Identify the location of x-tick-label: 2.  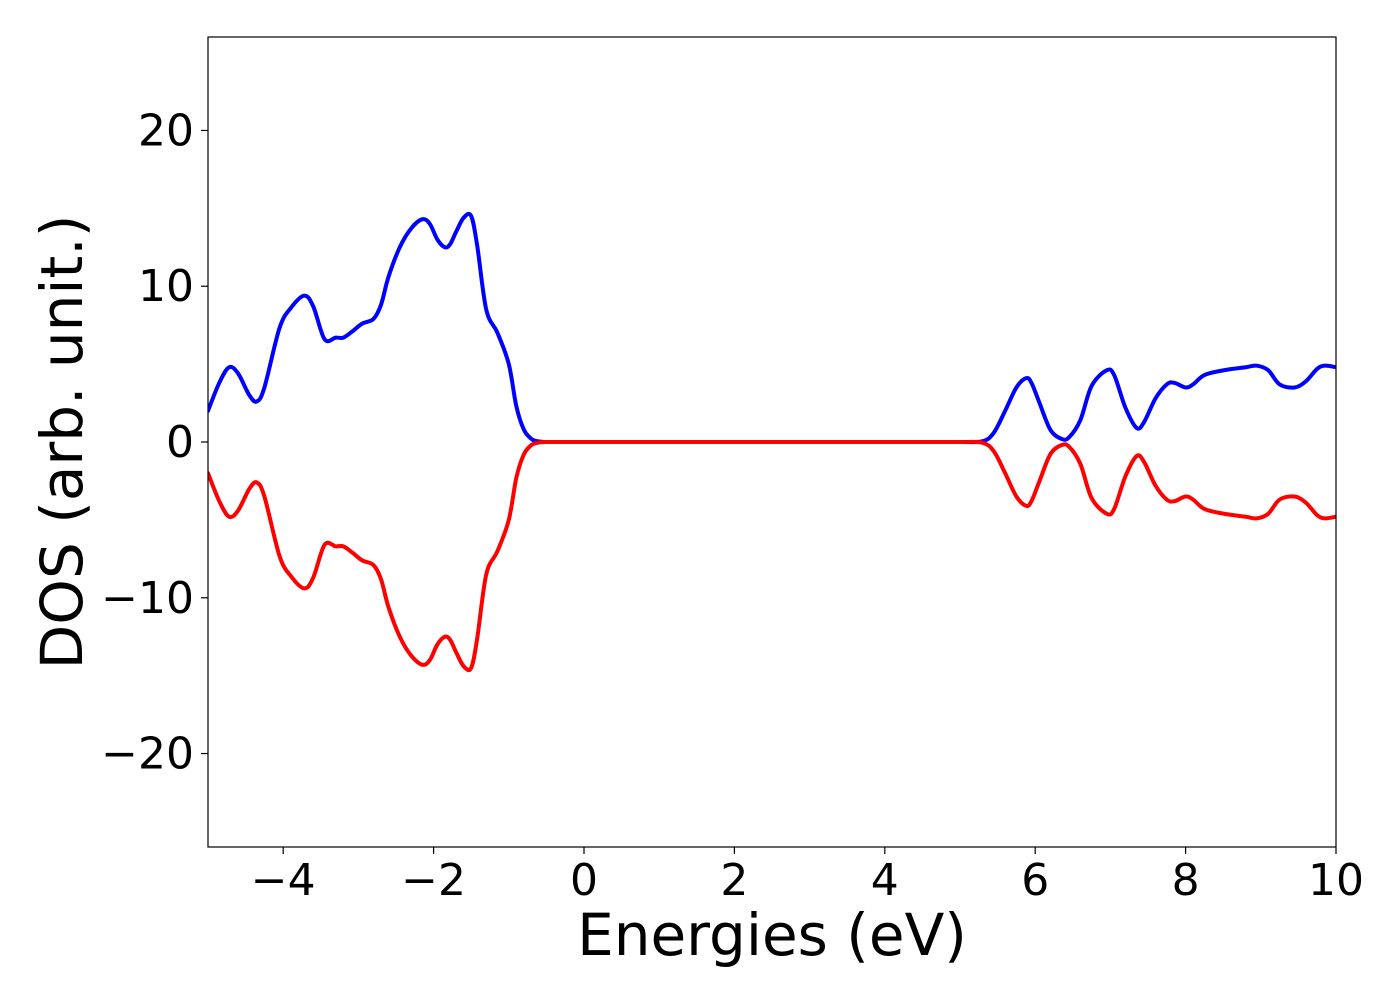
(734, 880).